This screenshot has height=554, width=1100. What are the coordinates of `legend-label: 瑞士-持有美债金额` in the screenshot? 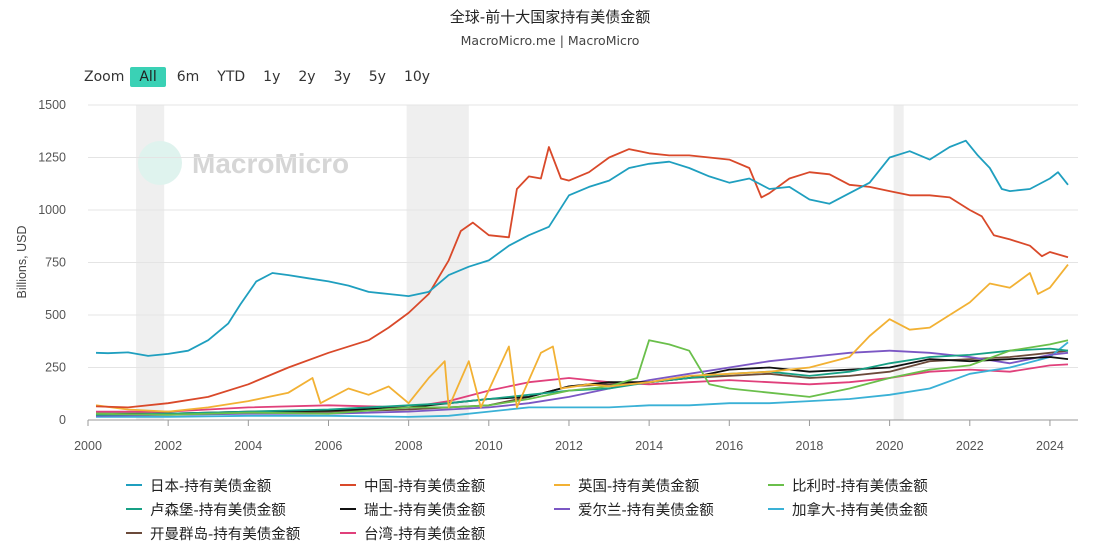 It's located at (425, 510).